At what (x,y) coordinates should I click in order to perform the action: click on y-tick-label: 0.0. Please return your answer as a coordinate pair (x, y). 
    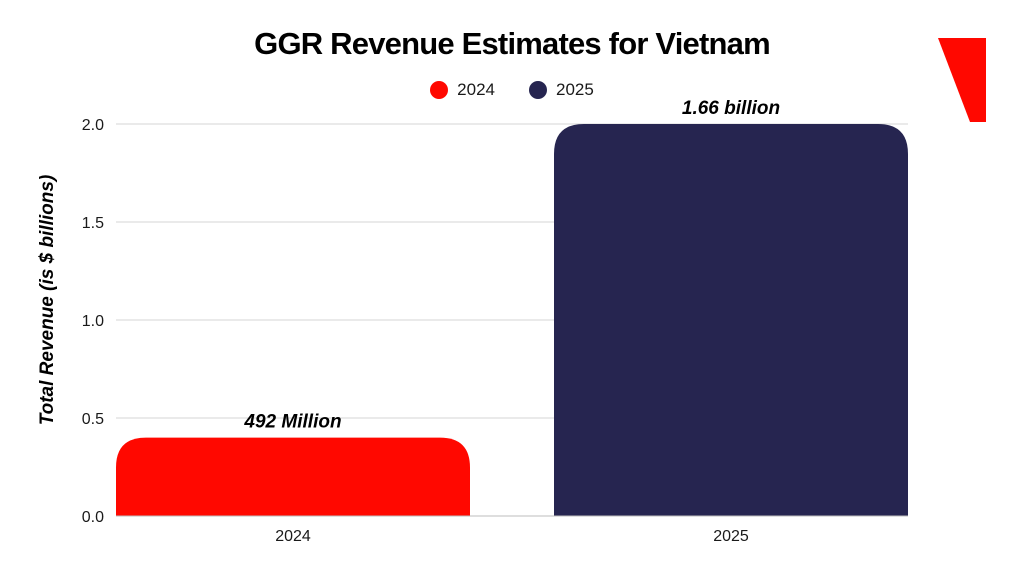
    Looking at the image, I should click on (93, 517).